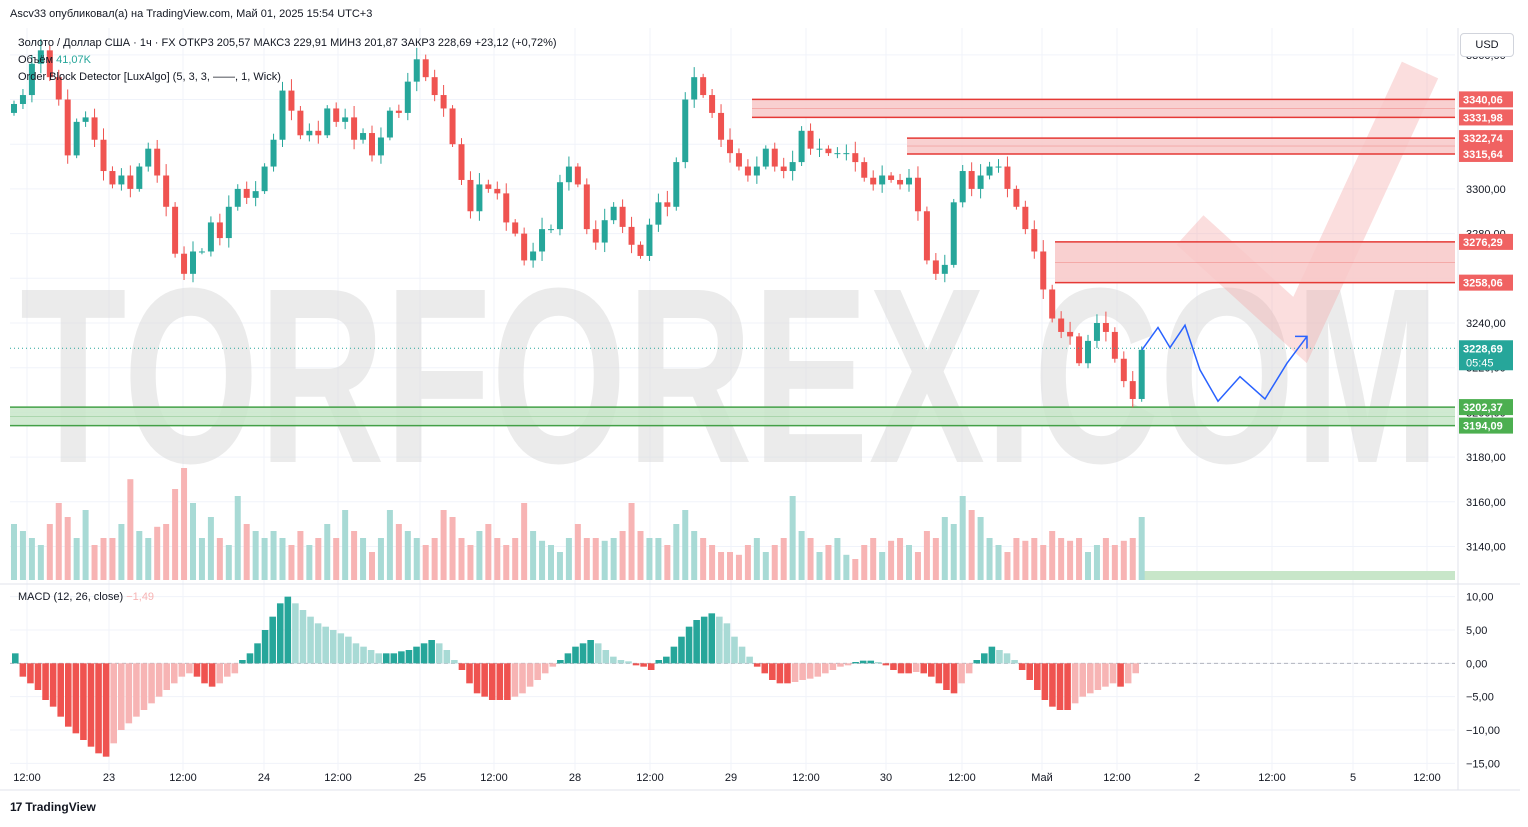  I want to click on tradingview-brand: 17 TradingView, so click(53, 807).